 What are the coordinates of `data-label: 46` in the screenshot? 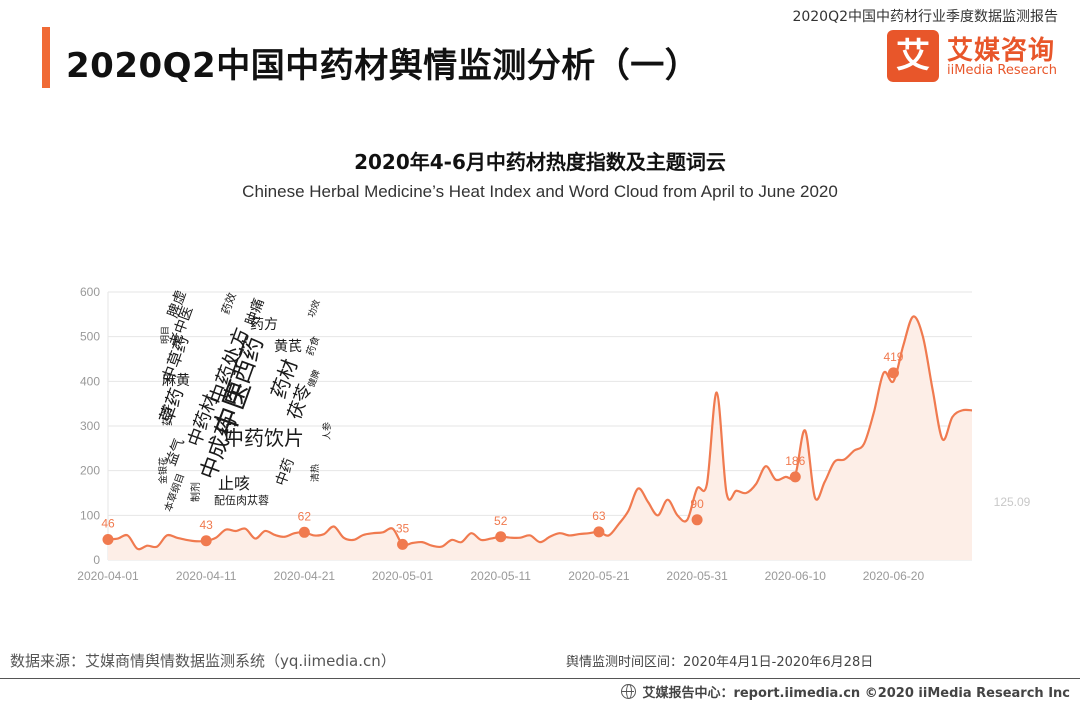 It's located at (108, 523).